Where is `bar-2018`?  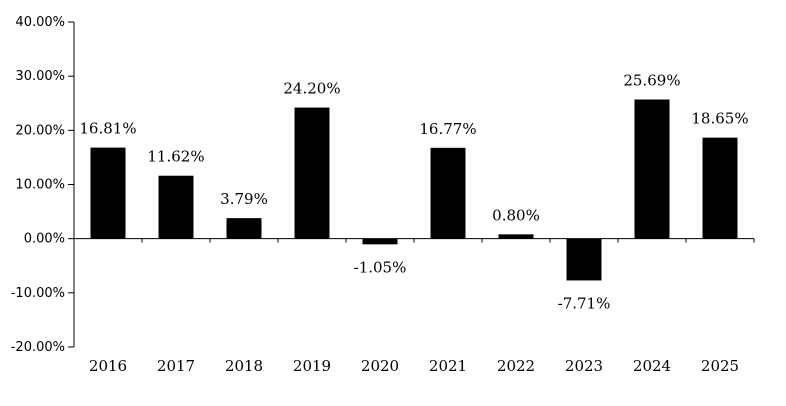
bar-2018 is located at coordinates (244, 228).